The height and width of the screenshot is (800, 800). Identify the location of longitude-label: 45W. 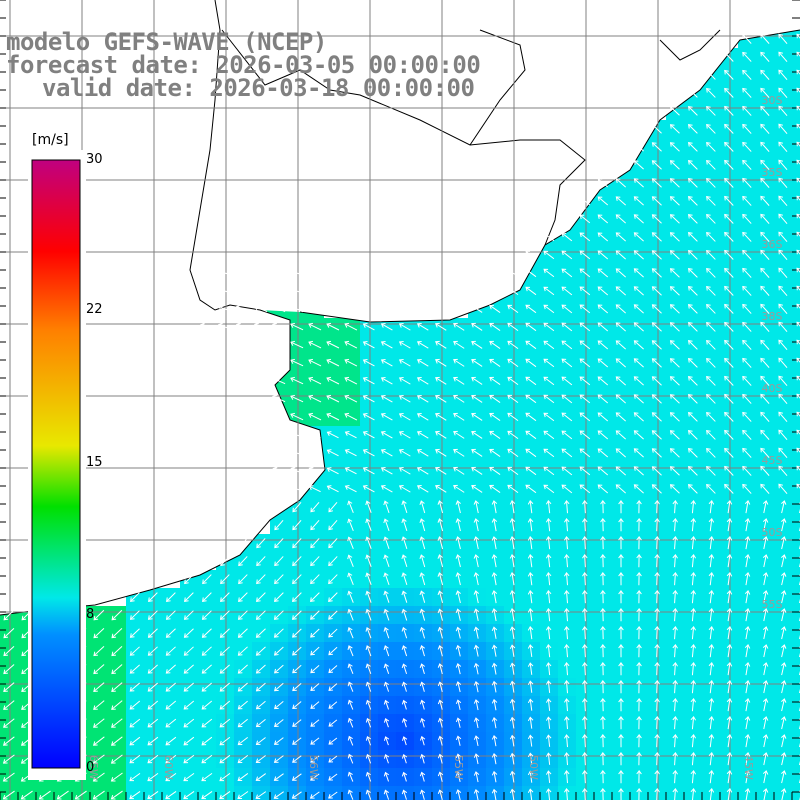
(748, 767).